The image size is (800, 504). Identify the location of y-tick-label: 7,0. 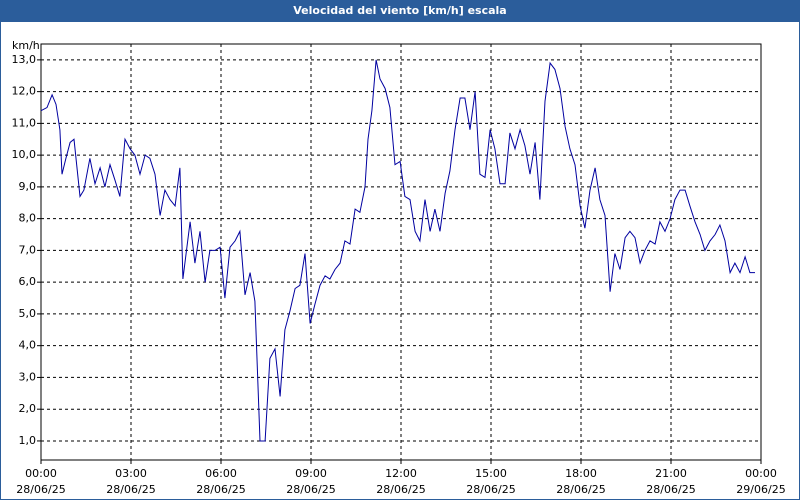
(28, 249).